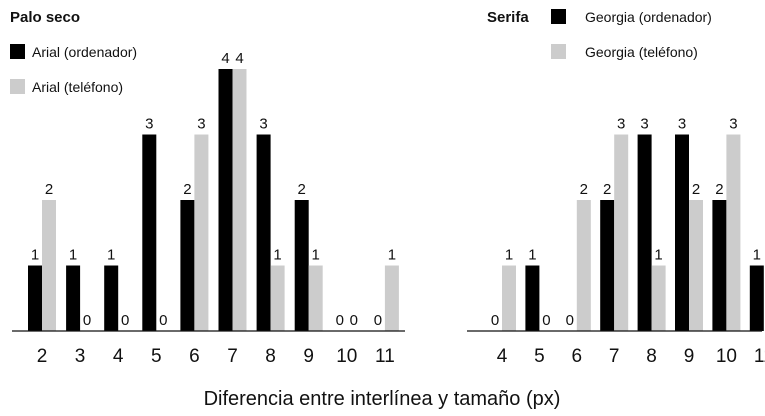 This screenshot has width=765, height=416. I want to click on data-label-arial-ordenador-8: 3, so click(263, 124).